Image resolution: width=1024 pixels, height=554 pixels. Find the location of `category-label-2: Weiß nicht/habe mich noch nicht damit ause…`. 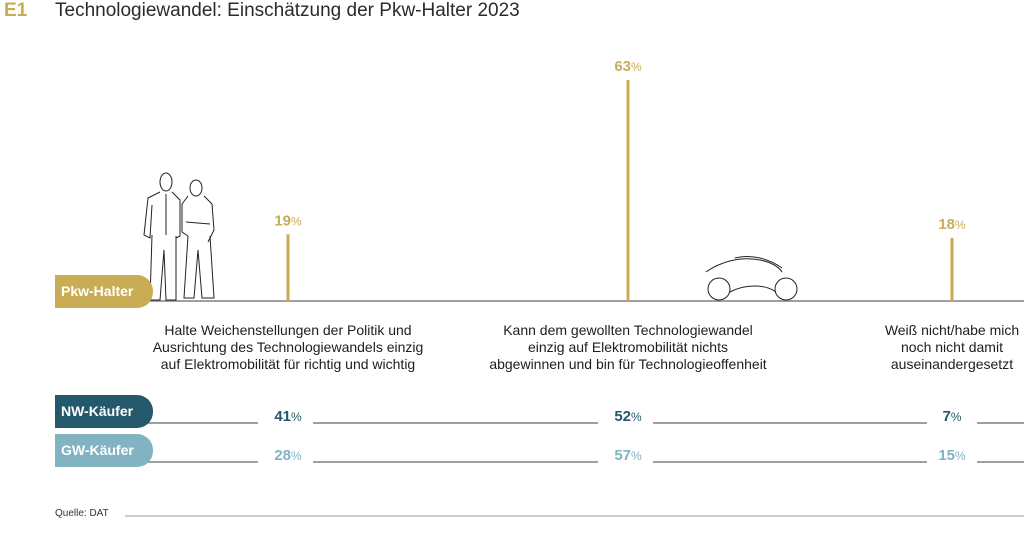

category-label-2: Weiß nicht/habe mich noch nicht damit ause… is located at coordinates (913, 347).